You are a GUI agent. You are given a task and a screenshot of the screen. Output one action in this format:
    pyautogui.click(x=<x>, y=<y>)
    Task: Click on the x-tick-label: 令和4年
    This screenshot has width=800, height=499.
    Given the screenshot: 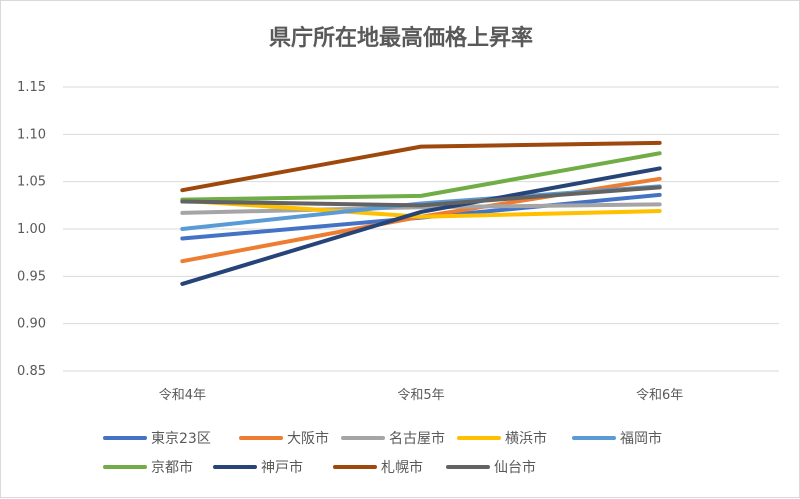 What is the action you would take?
    pyautogui.click(x=182, y=395)
    